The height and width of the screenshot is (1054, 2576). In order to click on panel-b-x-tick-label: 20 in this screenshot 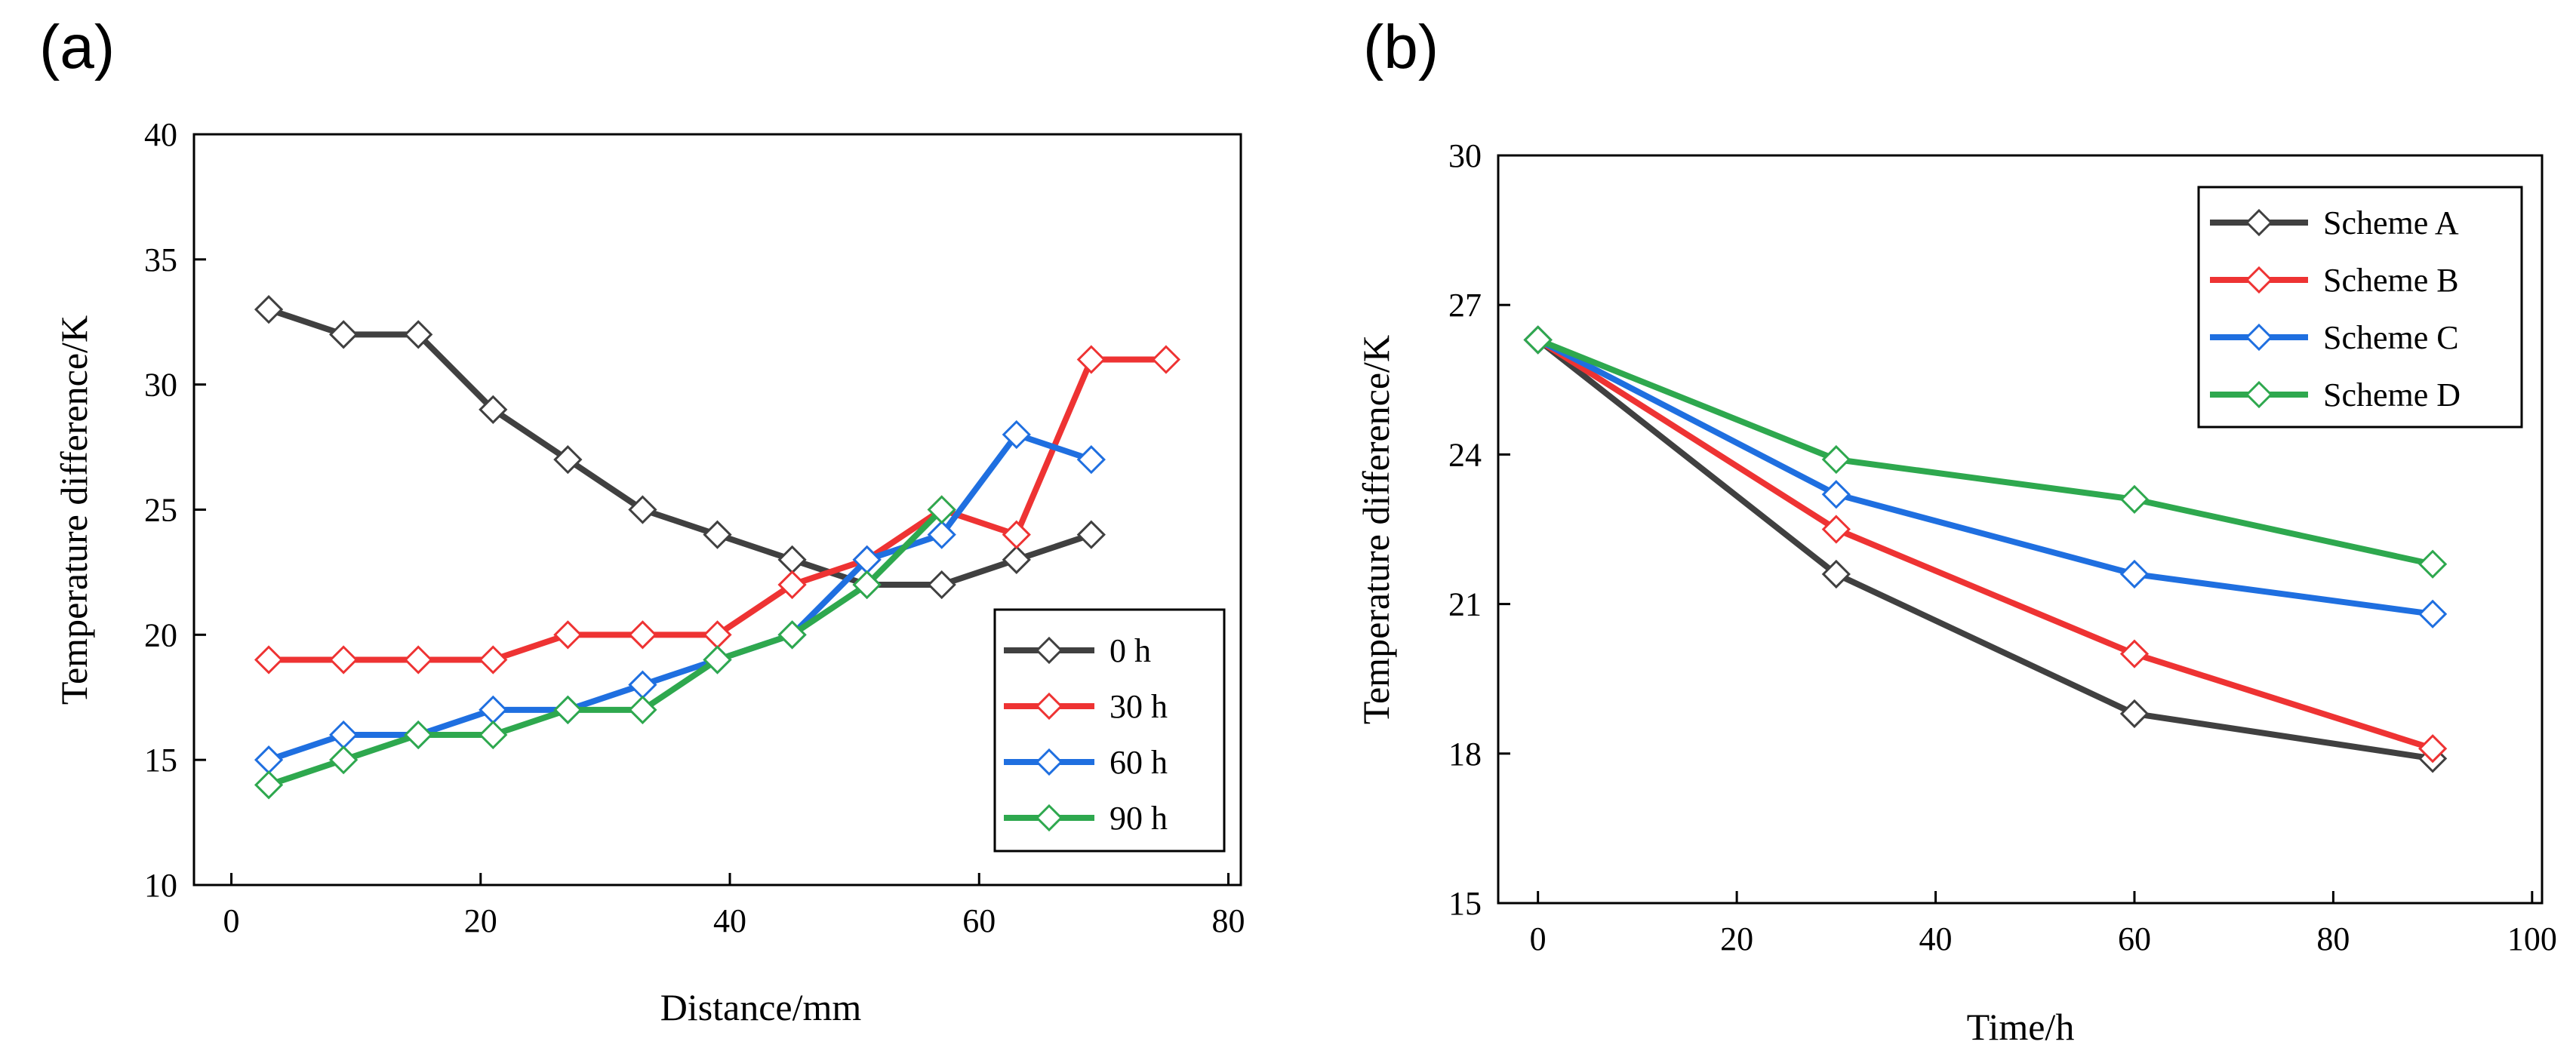, I will do `click(1736, 939)`.